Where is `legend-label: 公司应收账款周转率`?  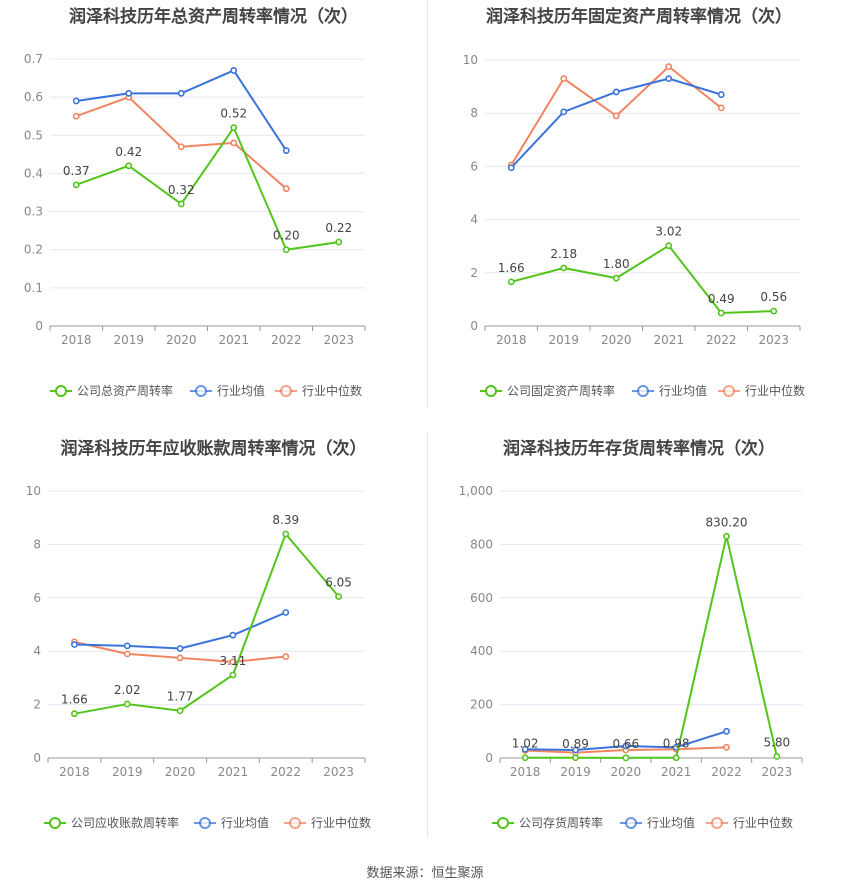
legend-label: 公司应收账款周转率 is located at coordinates (125, 822).